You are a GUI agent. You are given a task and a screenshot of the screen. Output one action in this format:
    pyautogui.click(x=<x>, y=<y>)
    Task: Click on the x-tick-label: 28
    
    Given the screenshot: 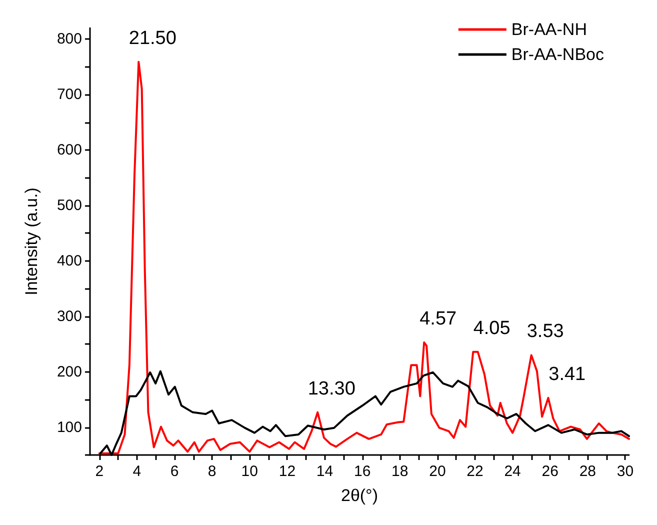 What is the action you would take?
    pyautogui.click(x=587, y=471)
    